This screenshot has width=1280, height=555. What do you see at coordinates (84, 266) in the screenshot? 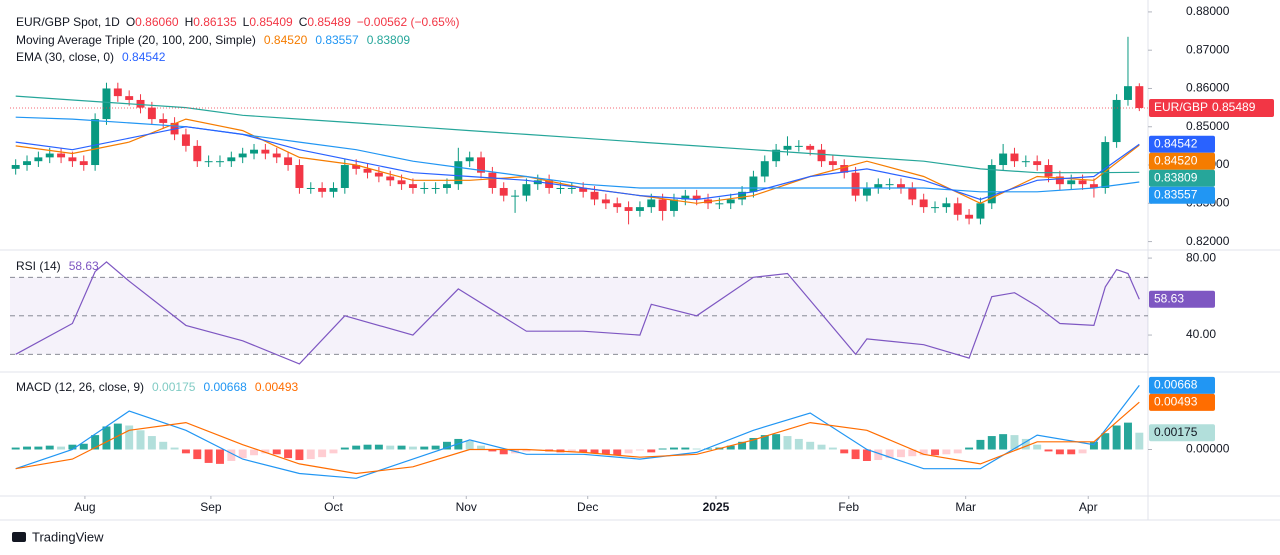
I see `legend-value: 58.63` at bounding box center [84, 266].